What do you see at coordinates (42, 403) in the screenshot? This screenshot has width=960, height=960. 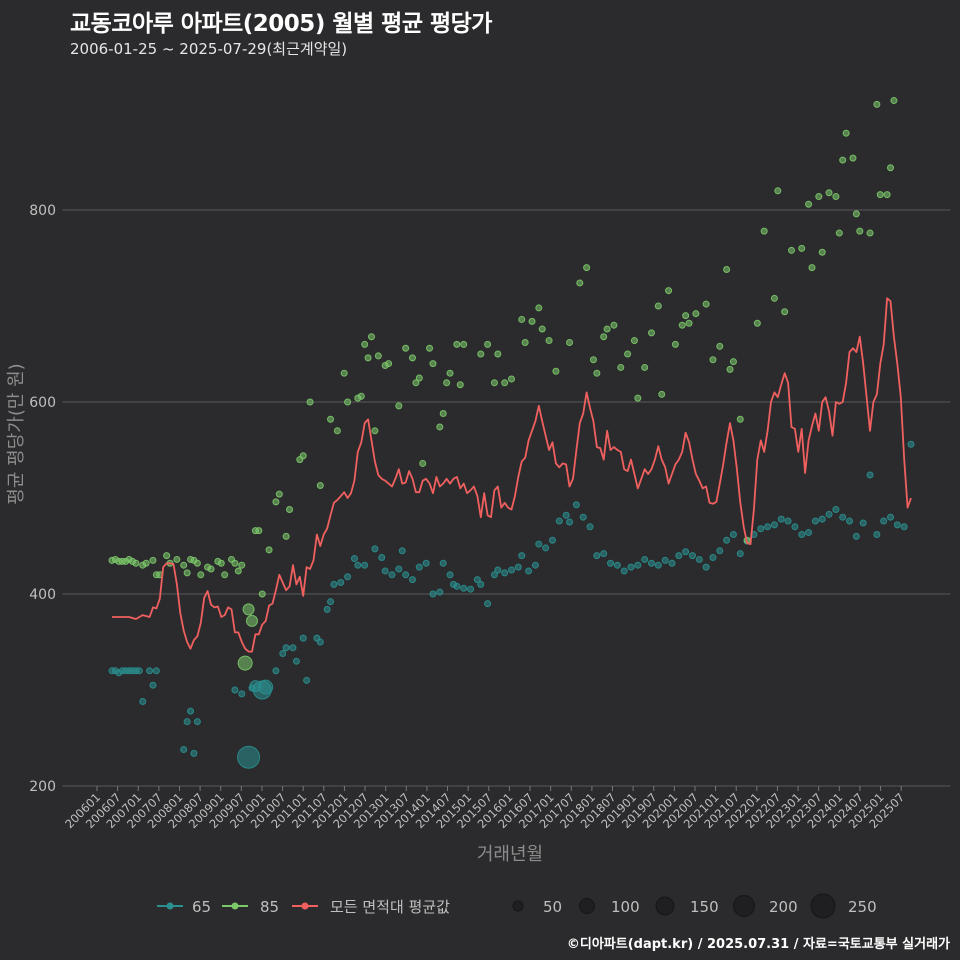 I see `y-tick-label-600: 600` at bounding box center [42, 403].